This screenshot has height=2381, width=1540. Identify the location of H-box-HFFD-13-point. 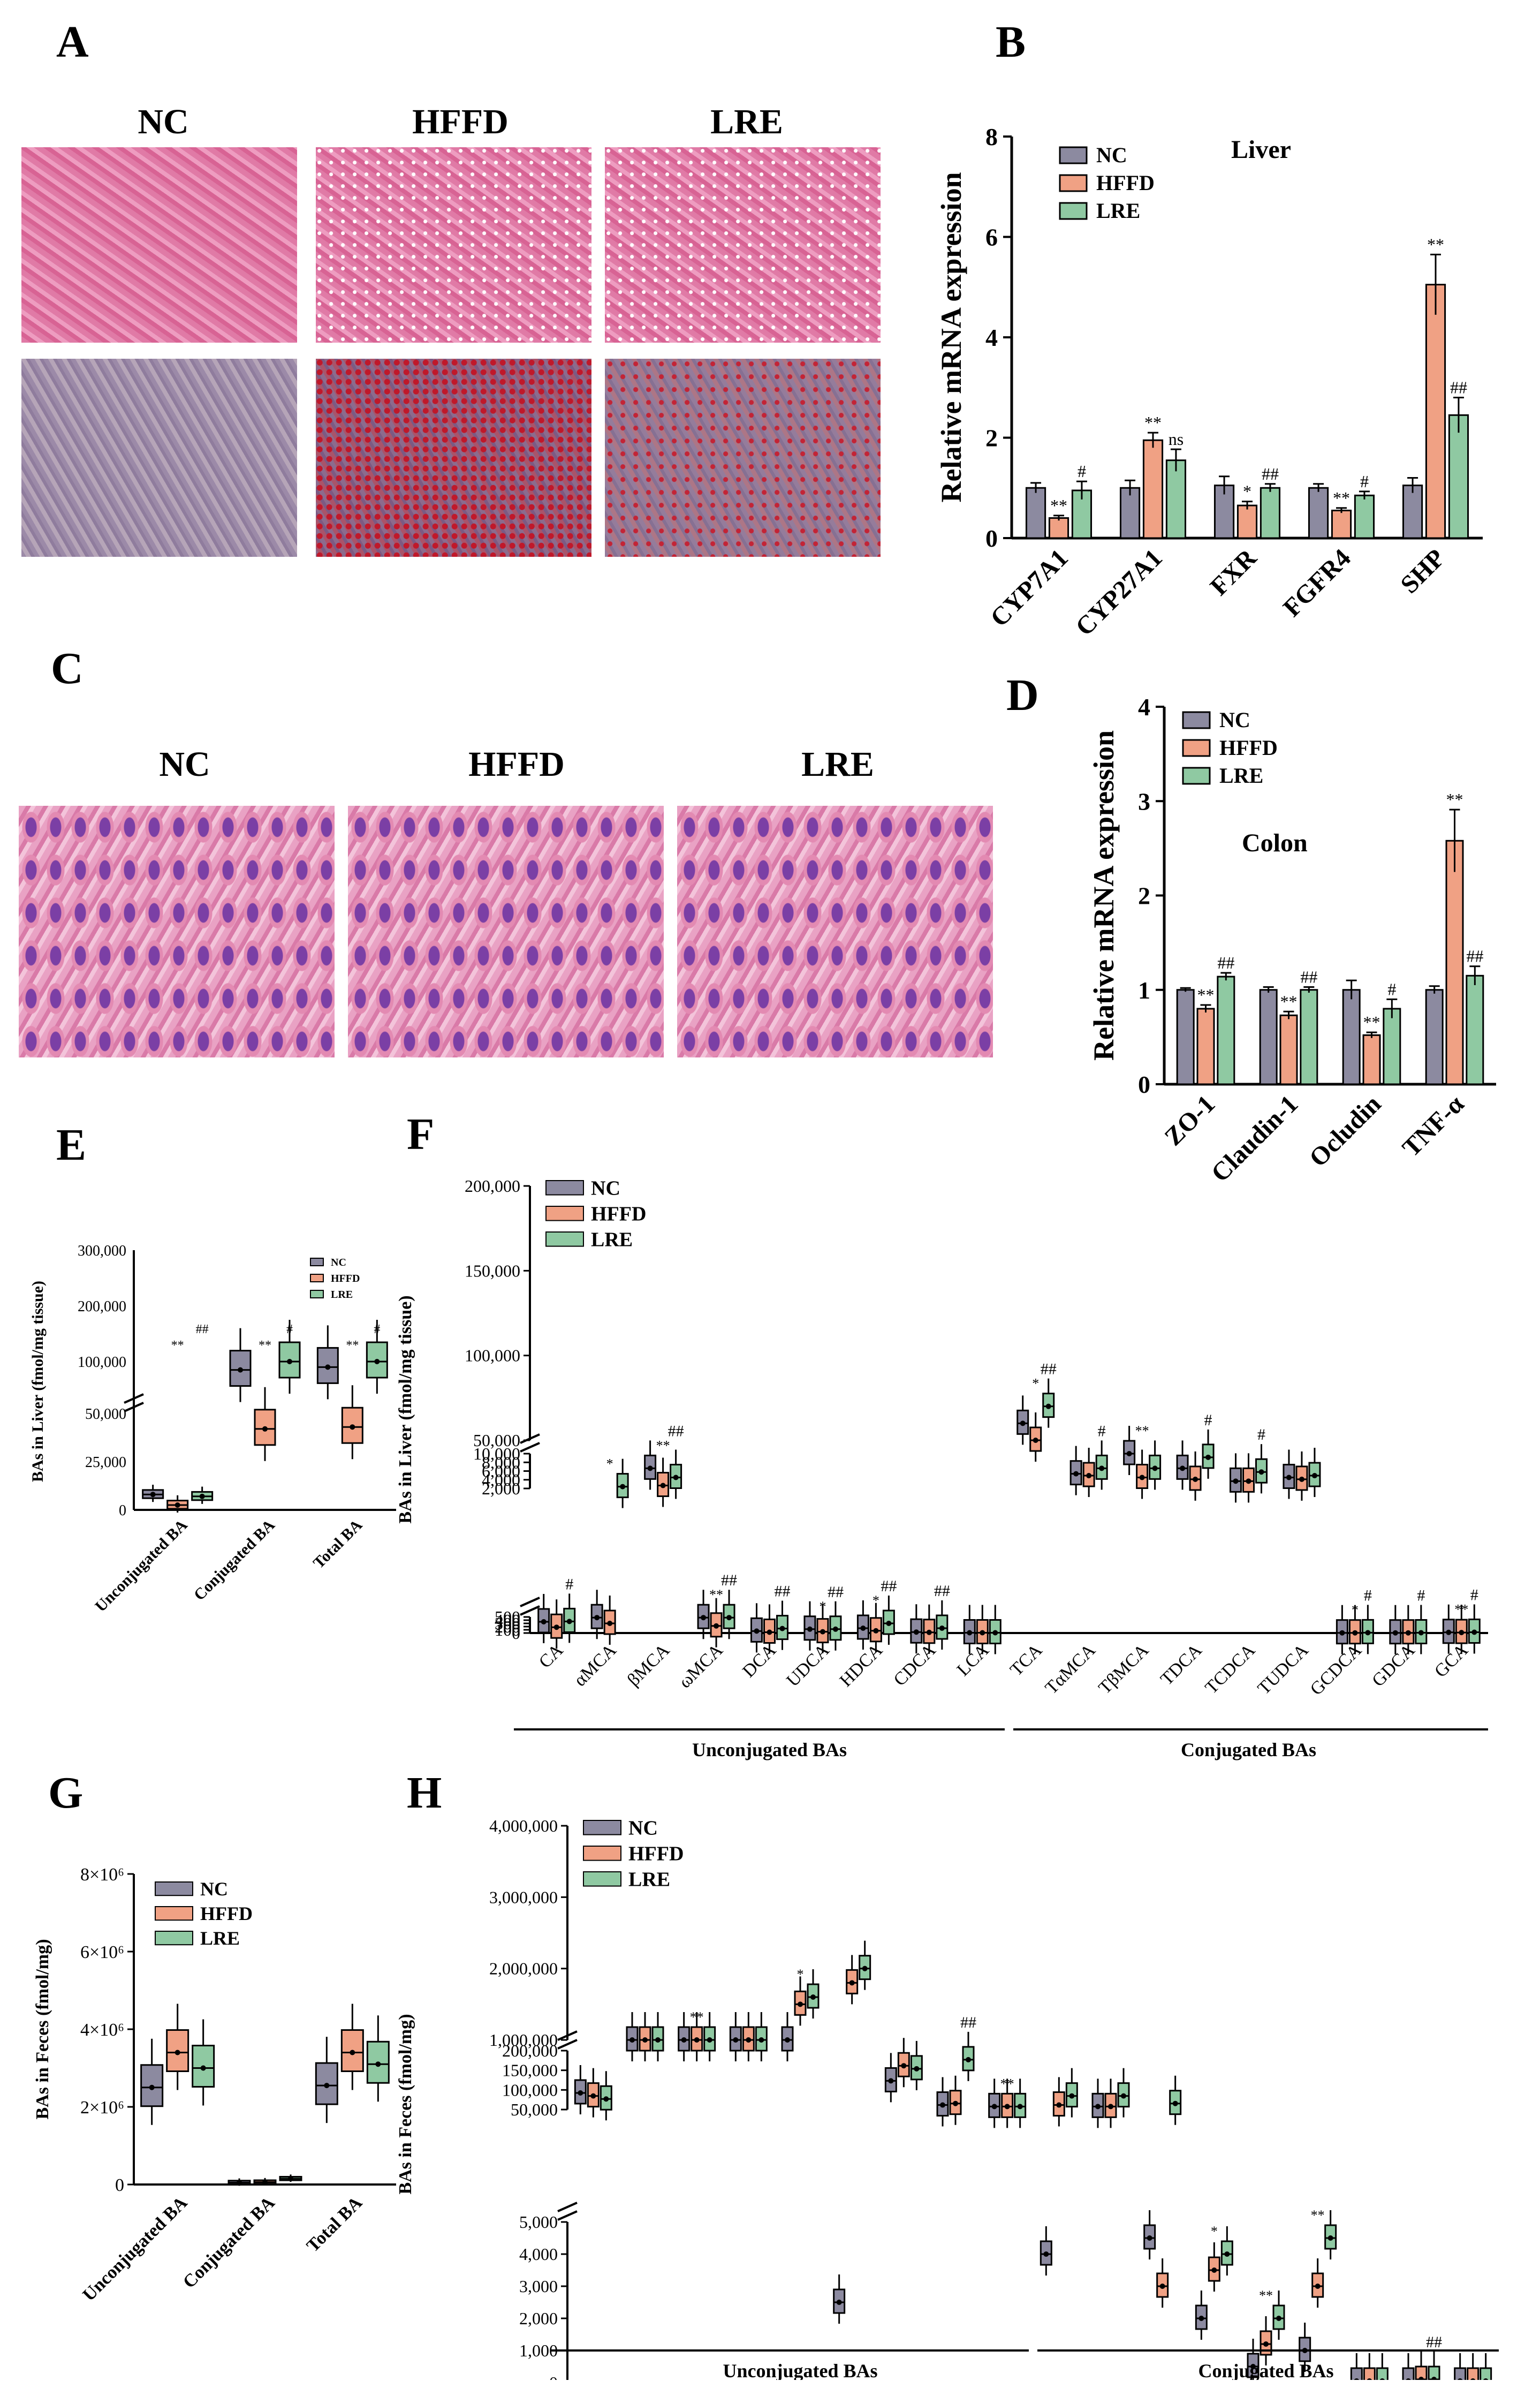
(1266, 2344).